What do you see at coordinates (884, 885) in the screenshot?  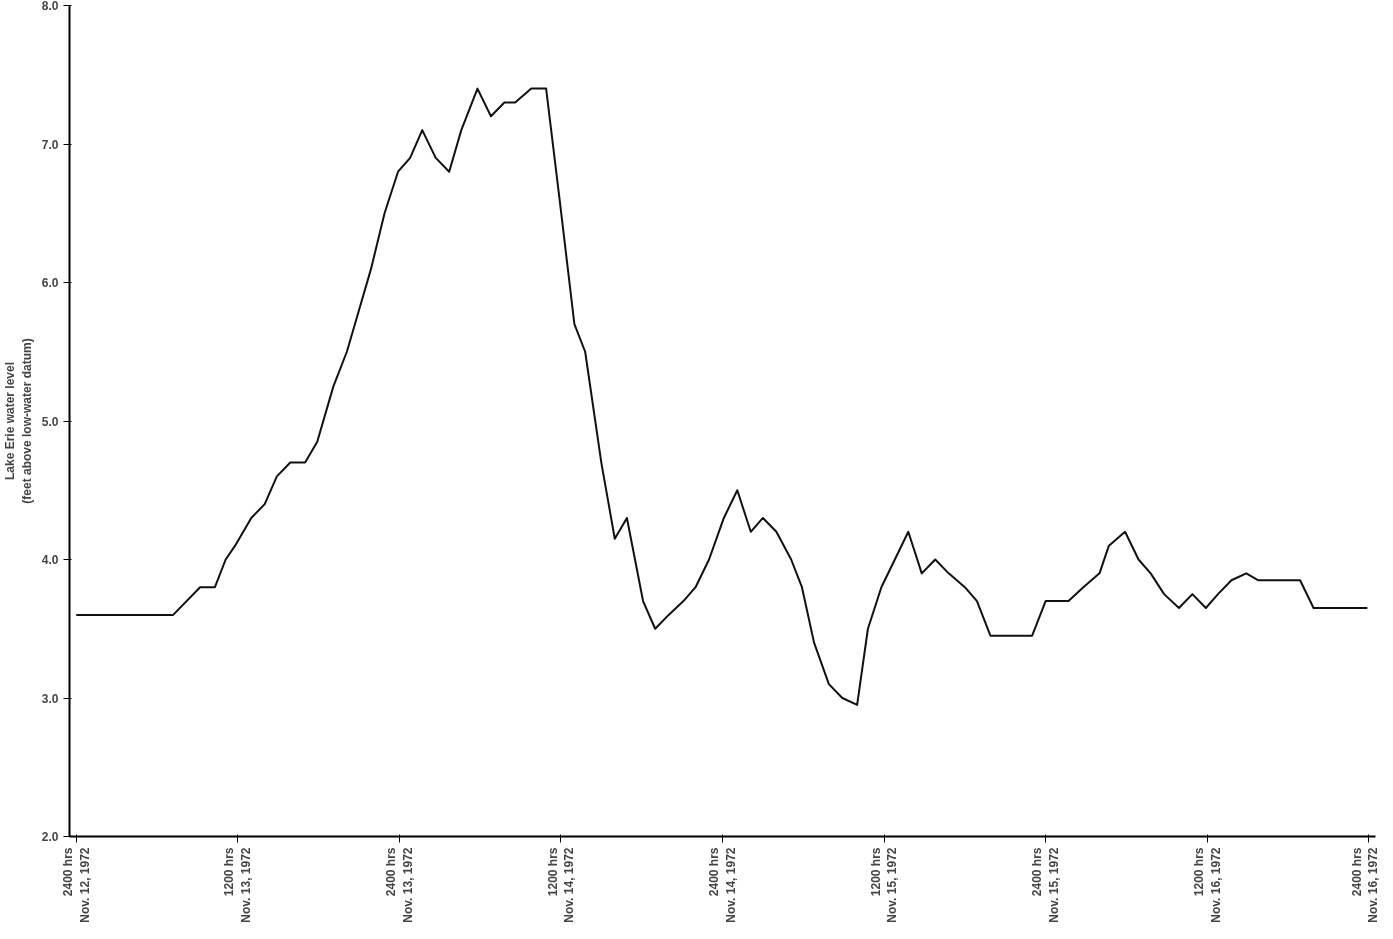 I see `x-tick-label: 1200 hrs Nov. 15, 1972` at bounding box center [884, 885].